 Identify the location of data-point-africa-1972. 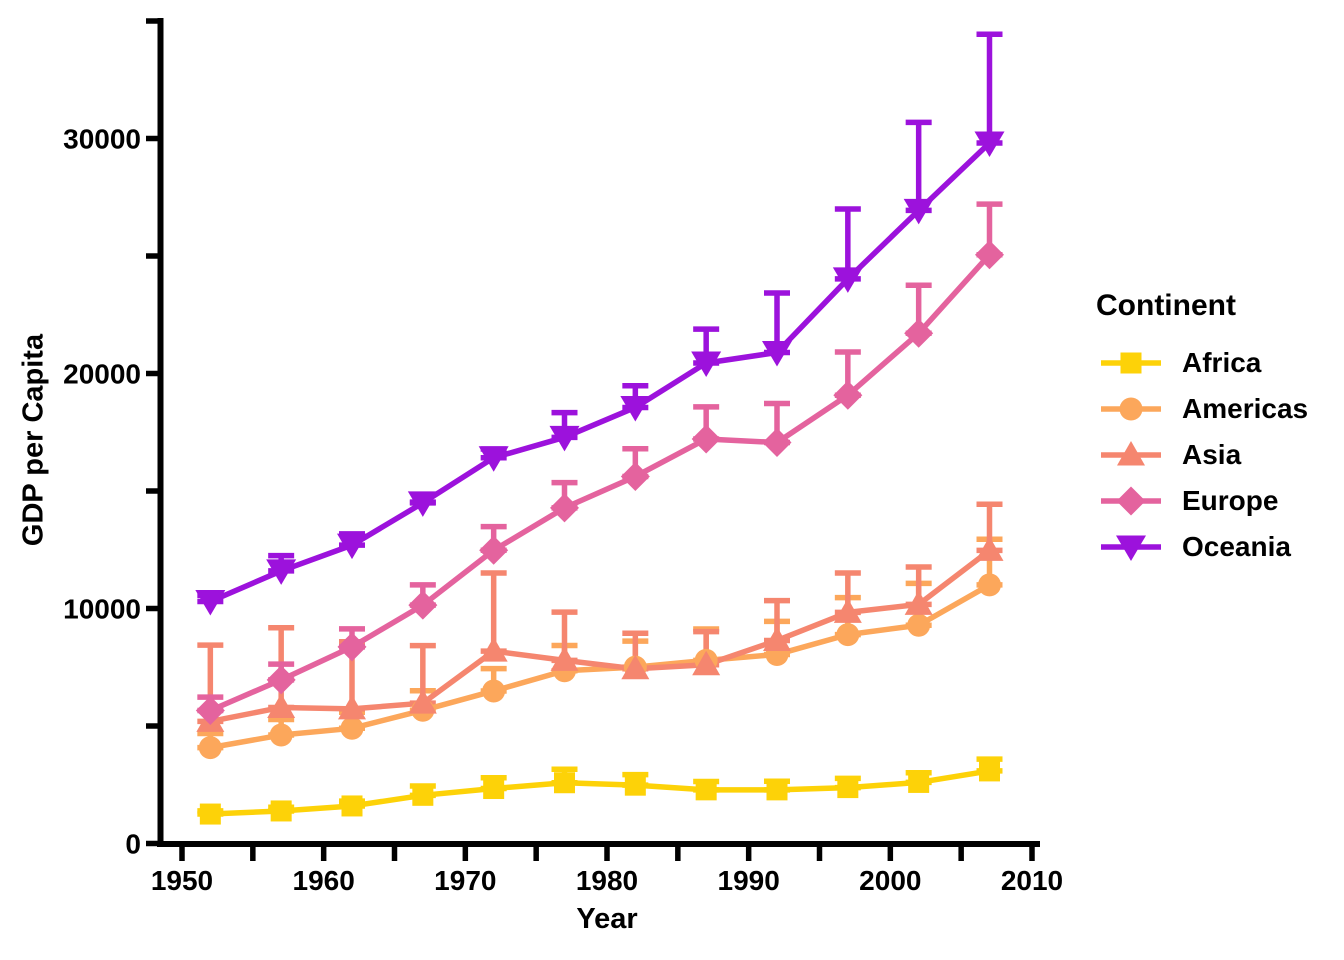
(494, 789).